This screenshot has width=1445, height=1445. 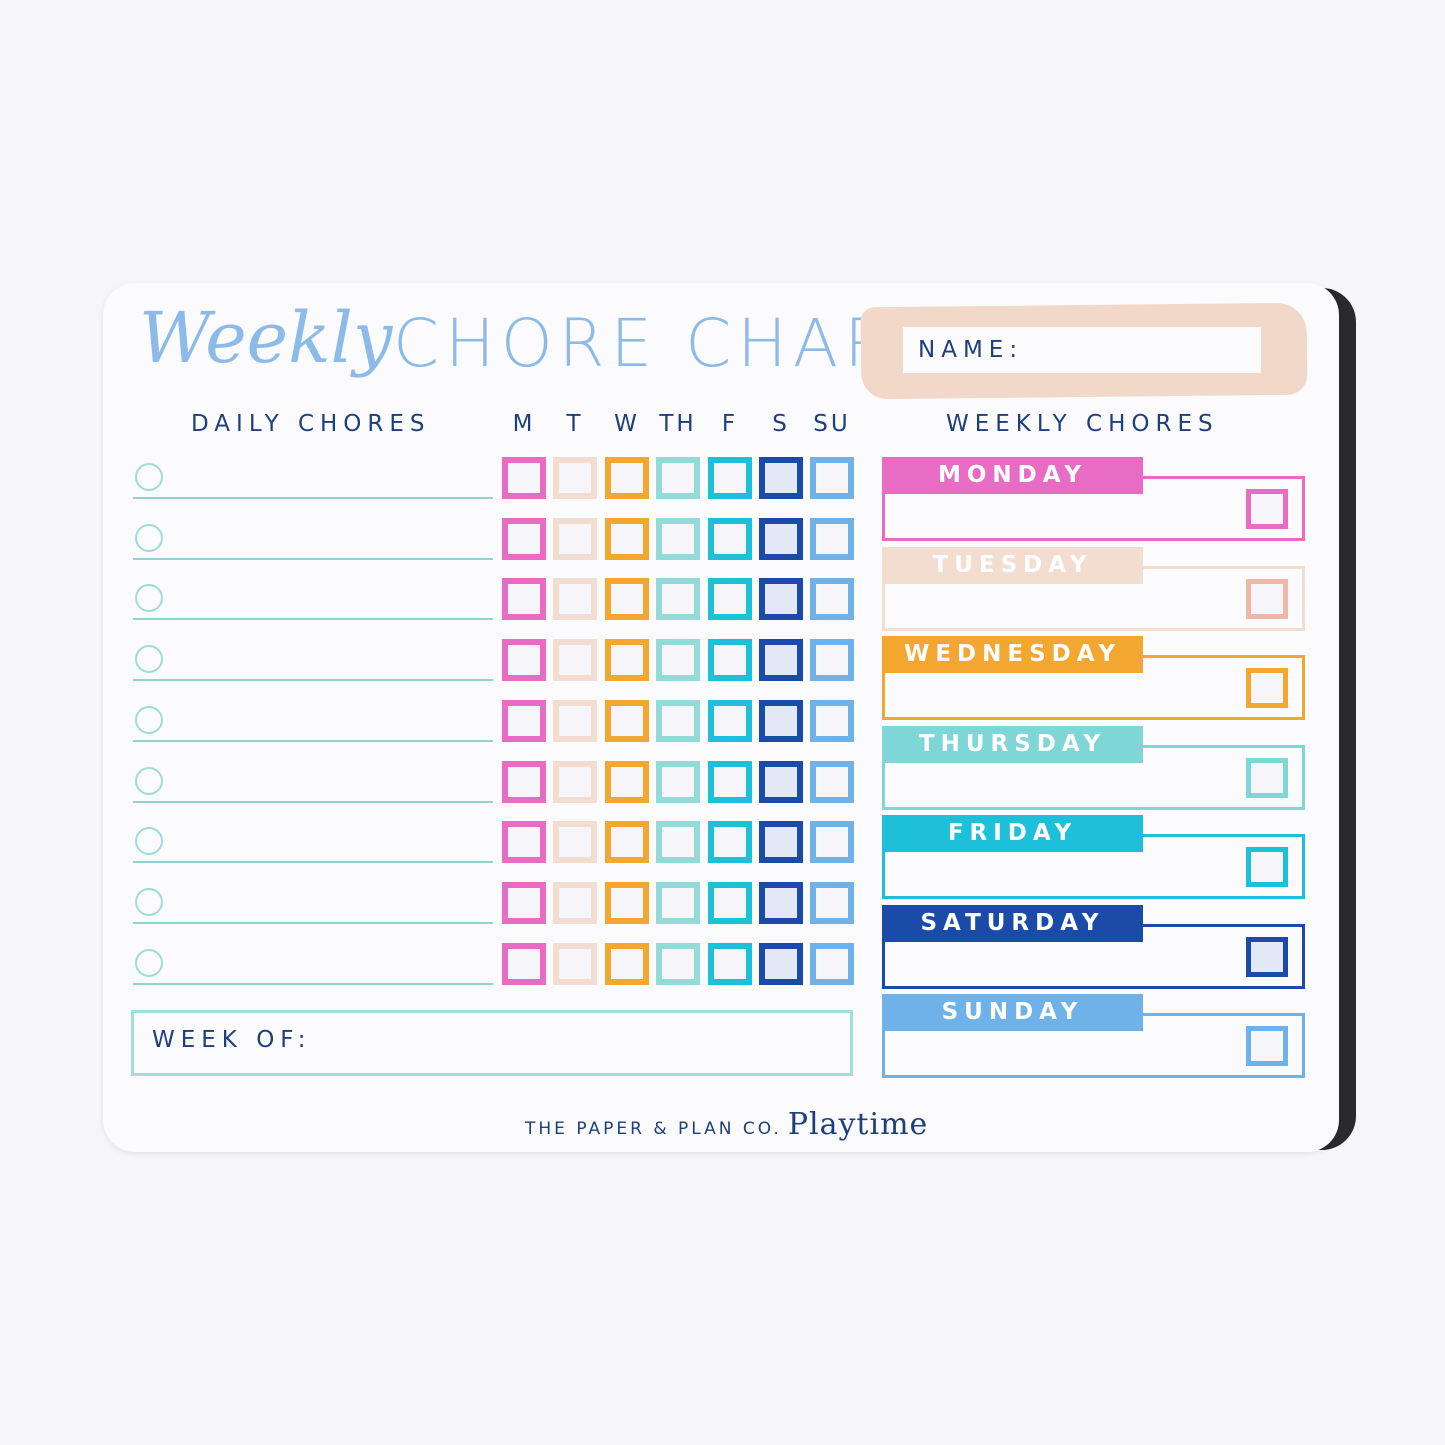 I want to click on company-name: THE PAPER & PLAN CO., so click(x=653, y=1129).